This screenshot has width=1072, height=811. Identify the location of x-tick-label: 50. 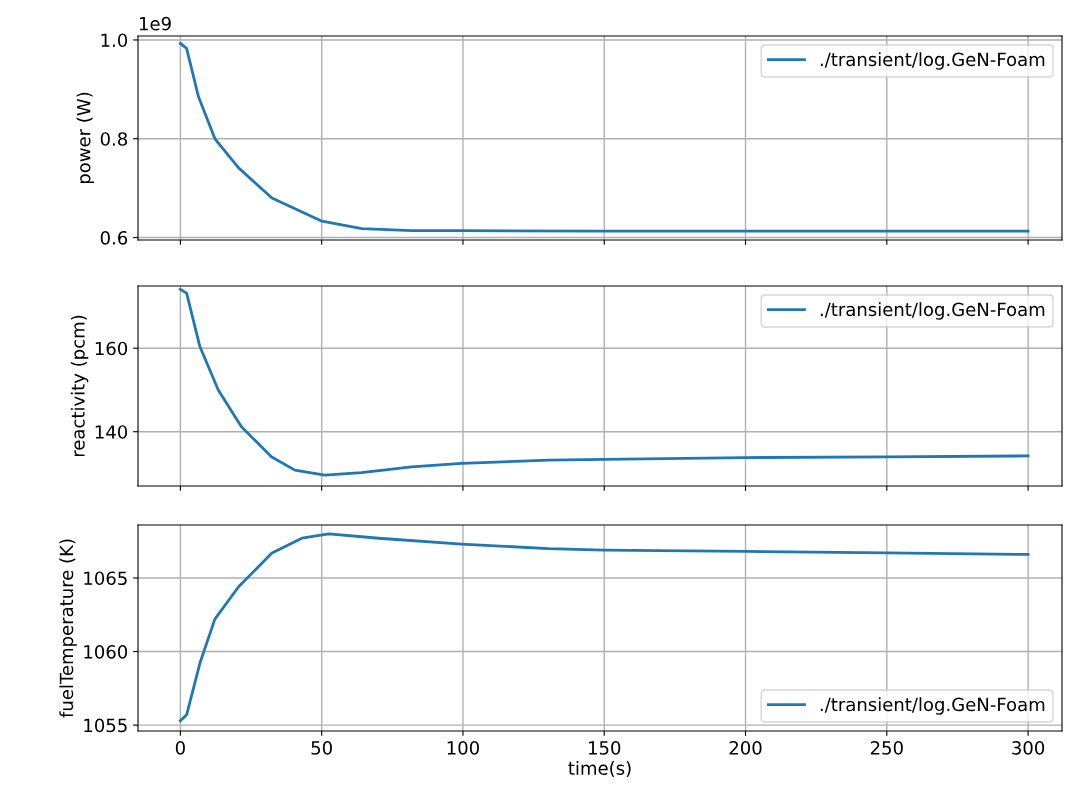
(321, 748).